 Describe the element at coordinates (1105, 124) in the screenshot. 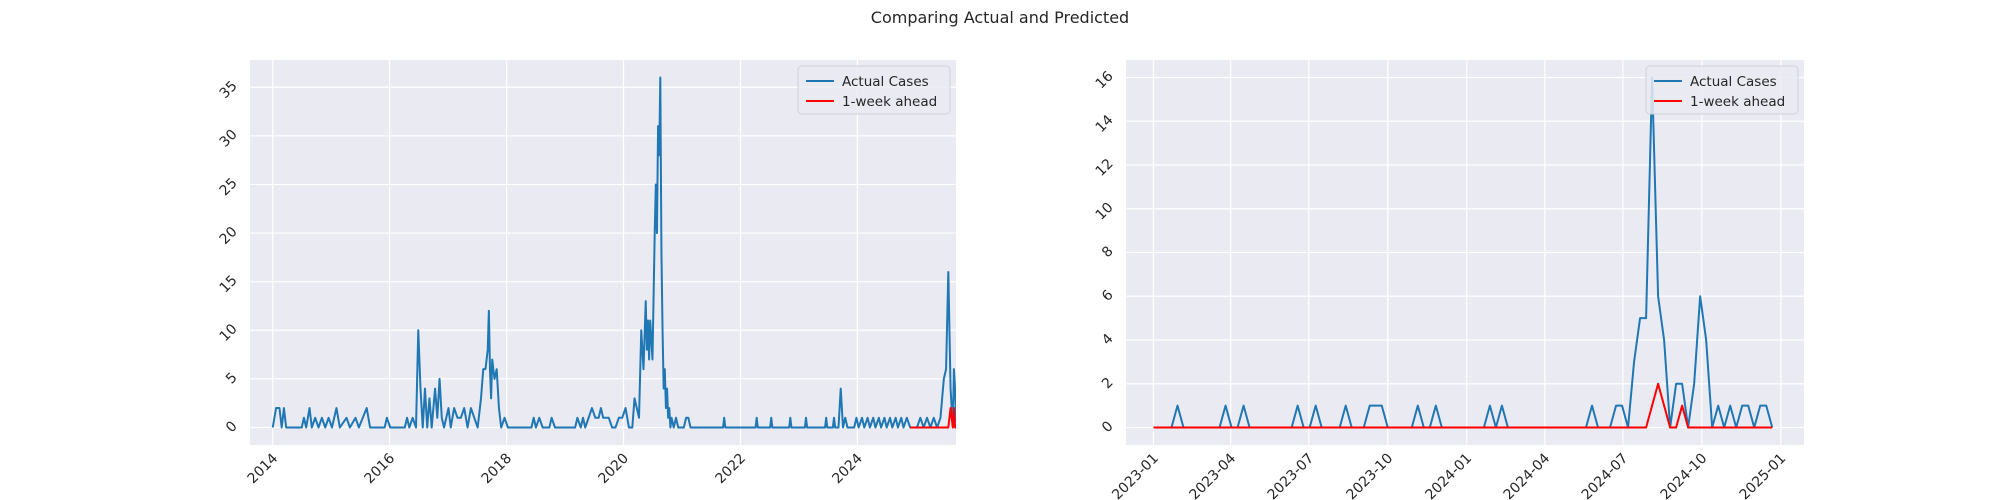

I see `y-tick-label: 14` at that location.